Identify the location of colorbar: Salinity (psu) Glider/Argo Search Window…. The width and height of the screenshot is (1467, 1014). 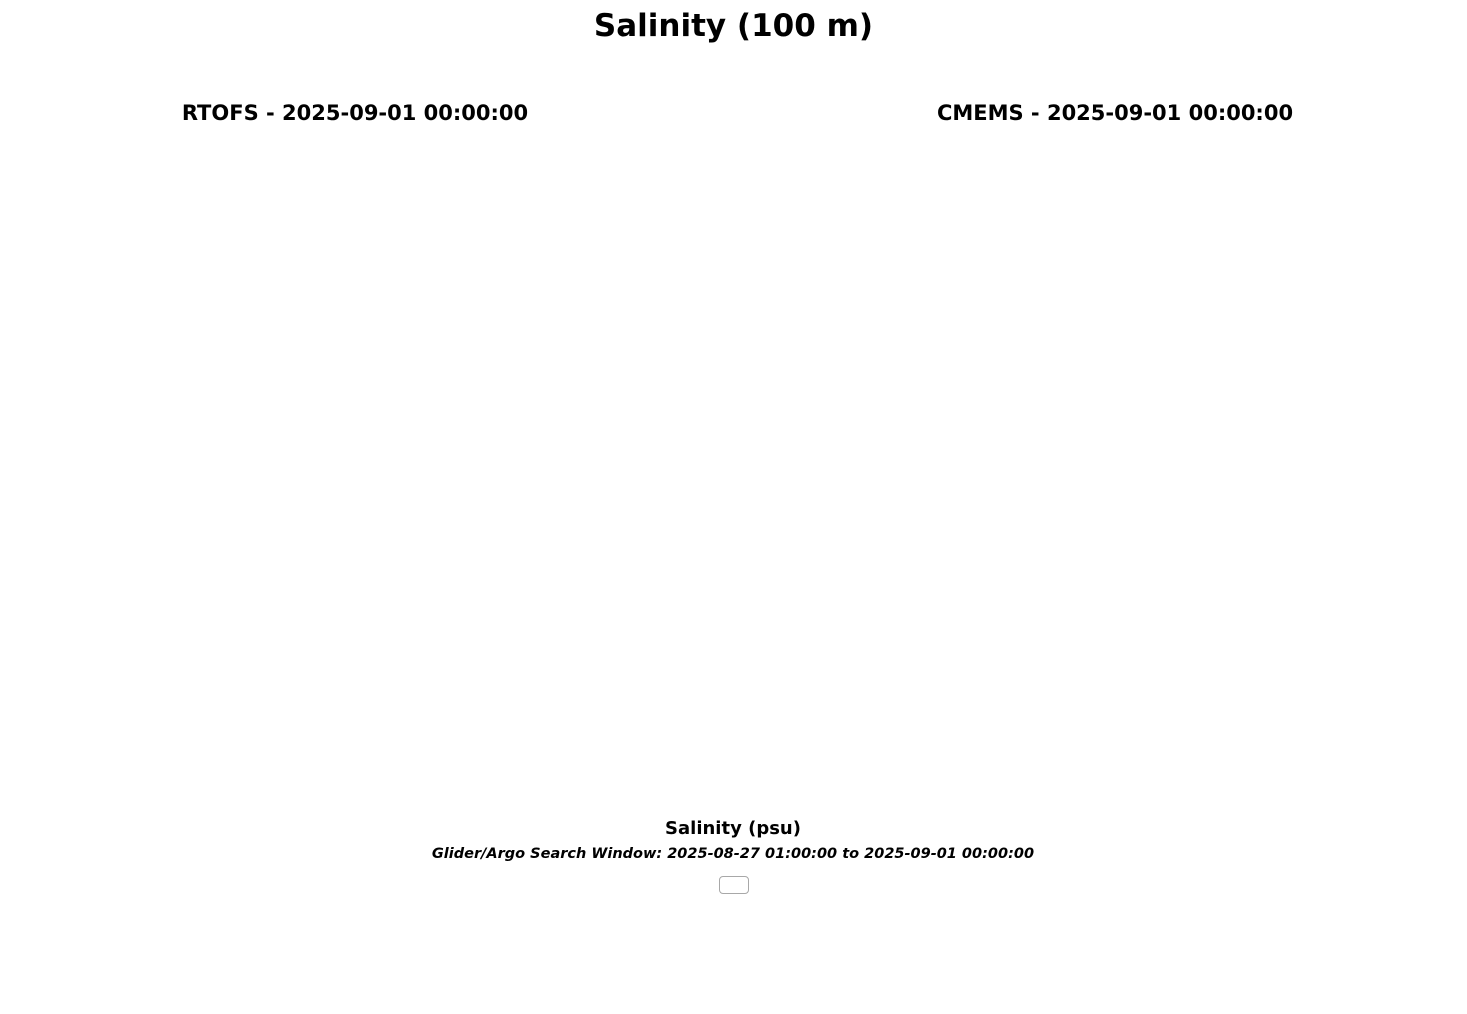
(733, 820).